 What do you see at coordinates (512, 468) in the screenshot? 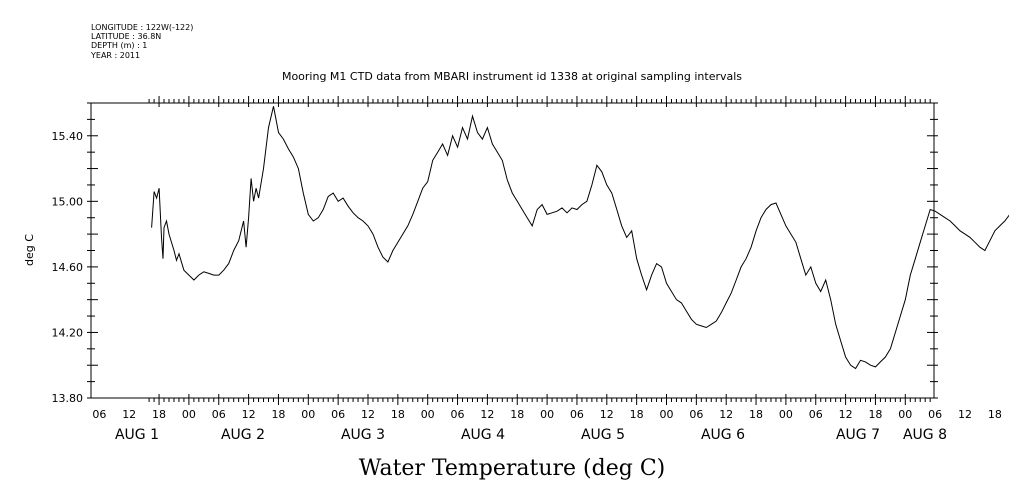
I see `x-axis-label: Water Temperature (deg C)` at bounding box center [512, 468].